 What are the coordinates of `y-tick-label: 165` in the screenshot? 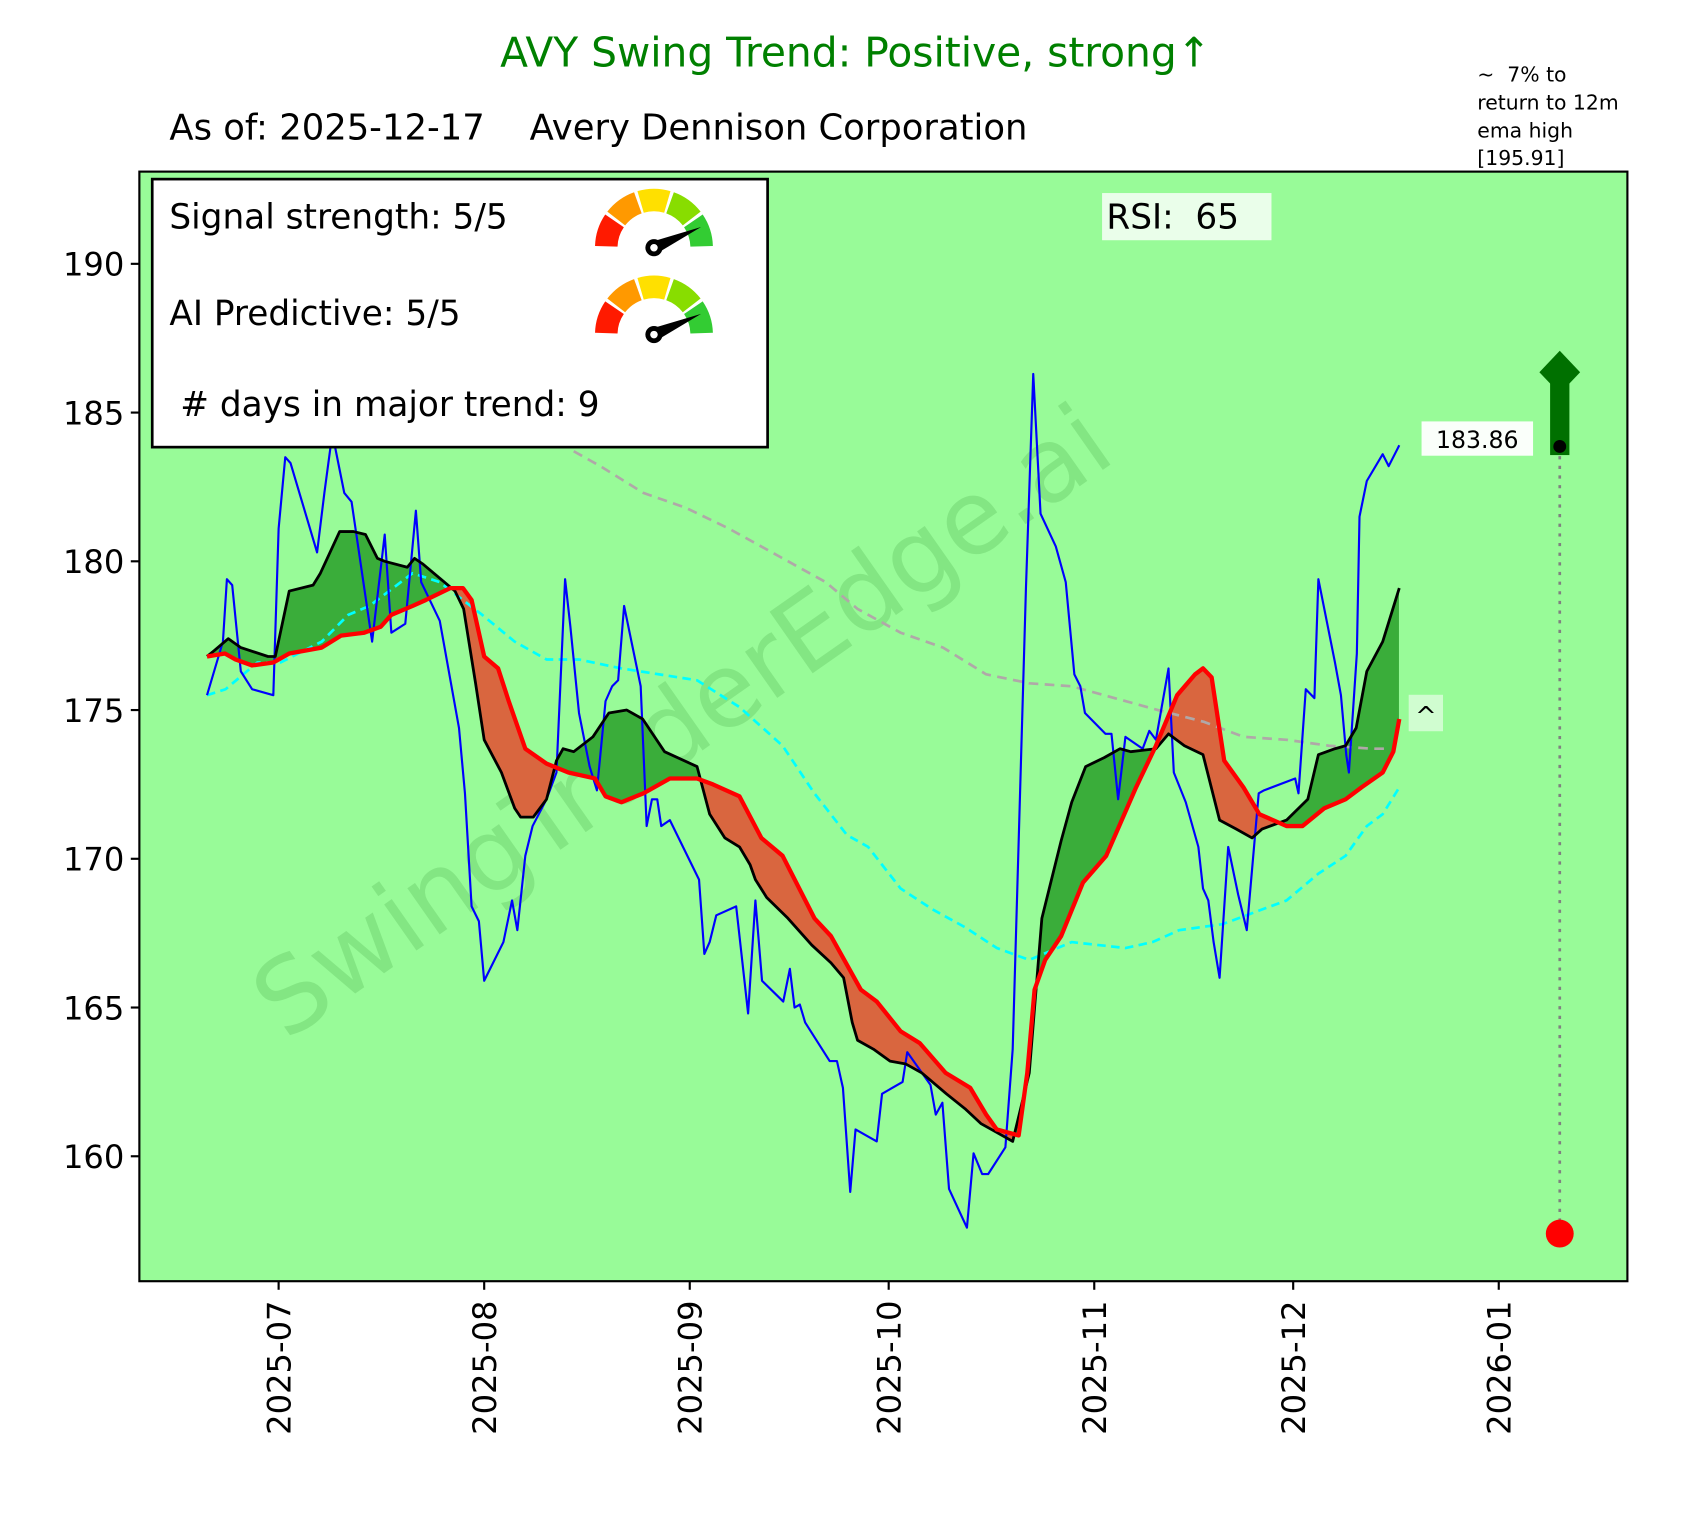 It's located at (93, 1008).